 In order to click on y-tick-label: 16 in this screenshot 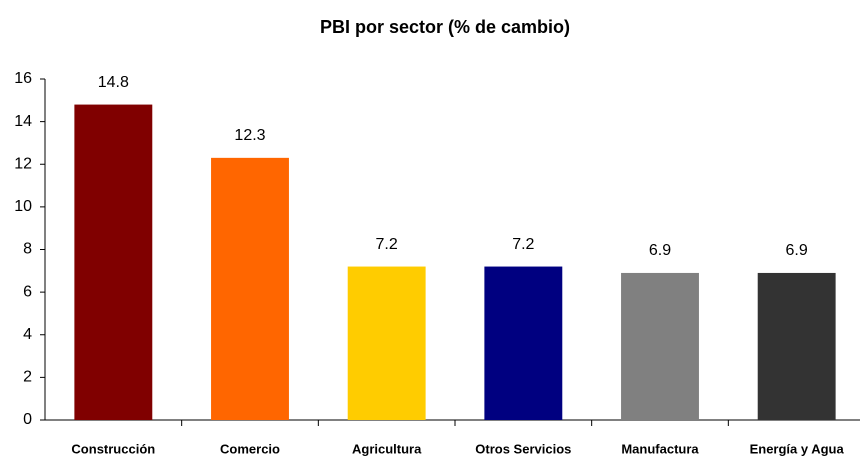, I will do `click(23, 78)`.